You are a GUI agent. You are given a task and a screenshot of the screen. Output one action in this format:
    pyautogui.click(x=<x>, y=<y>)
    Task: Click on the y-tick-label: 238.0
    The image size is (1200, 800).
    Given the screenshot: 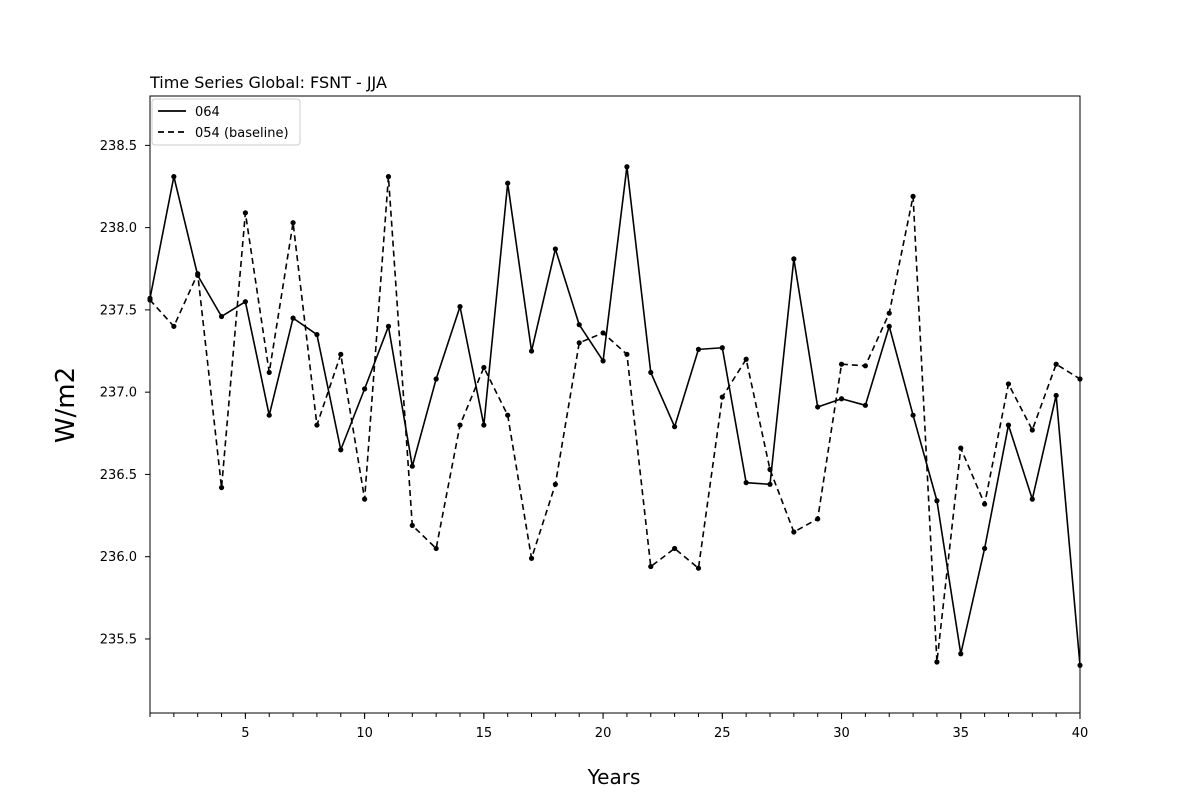 What is the action you would take?
    pyautogui.click(x=118, y=228)
    